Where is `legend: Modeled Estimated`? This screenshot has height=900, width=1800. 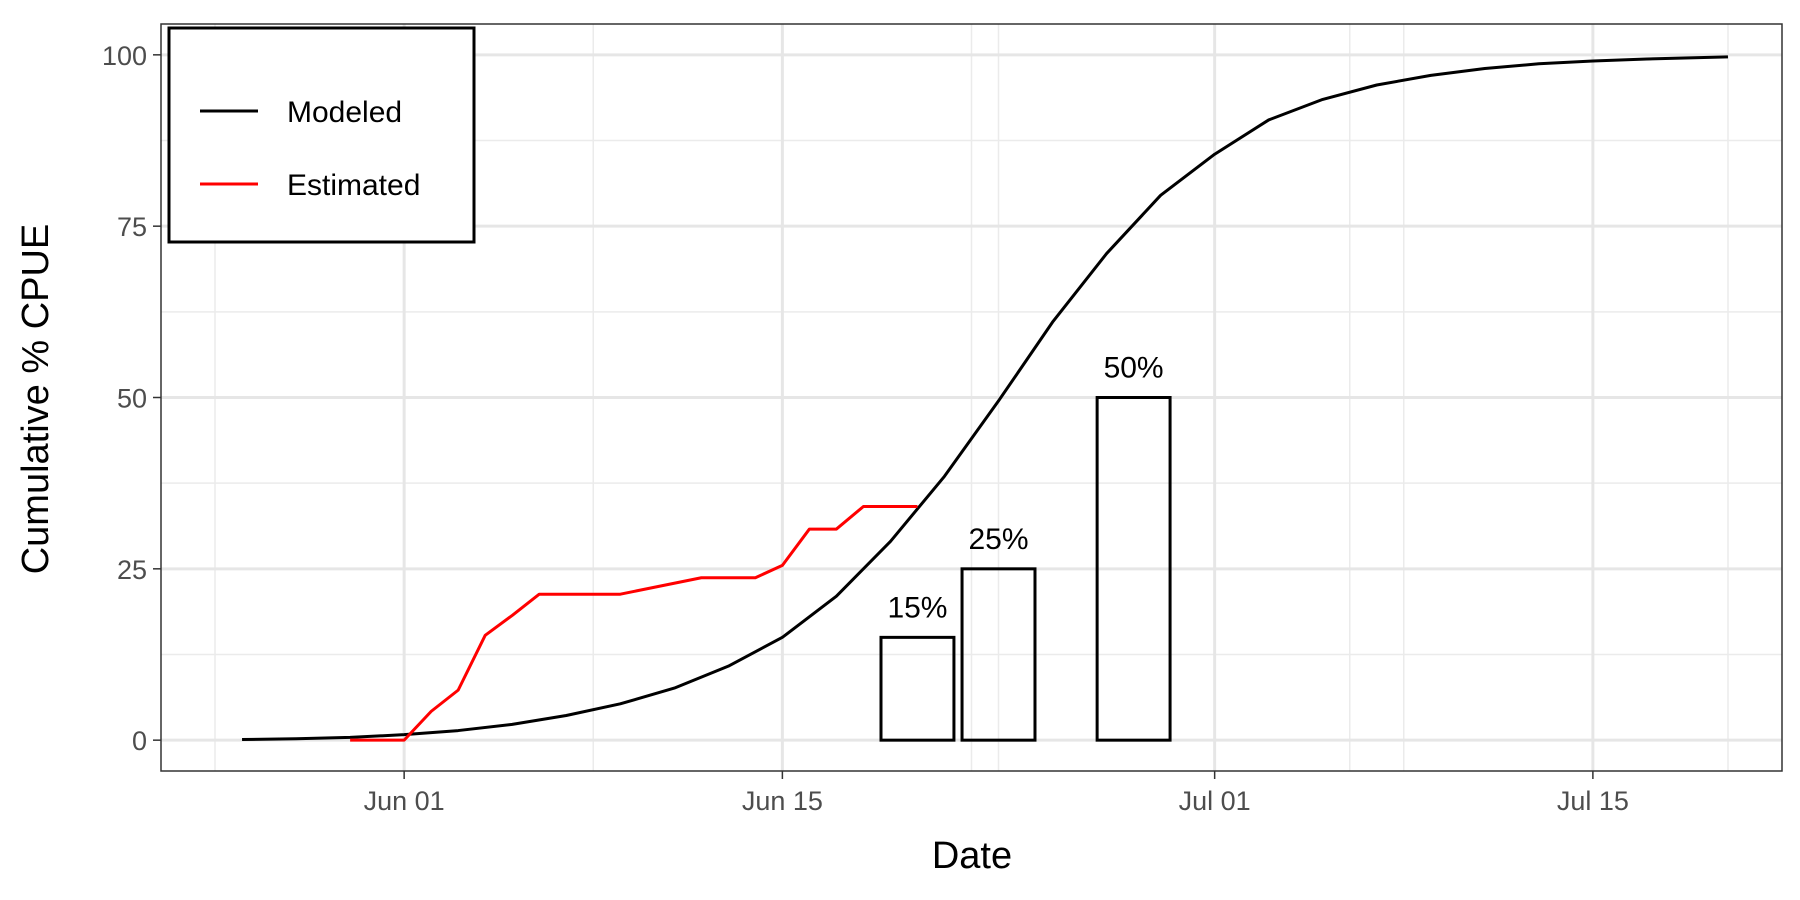 legend: Modeled Estimated is located at coordinates (321, 135).